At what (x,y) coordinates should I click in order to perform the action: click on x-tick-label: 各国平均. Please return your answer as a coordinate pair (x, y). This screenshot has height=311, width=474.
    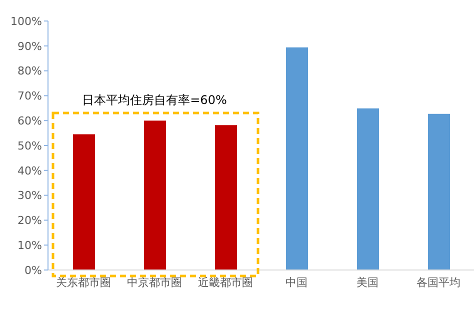
    Looking at the image, I should click on (438, 282).